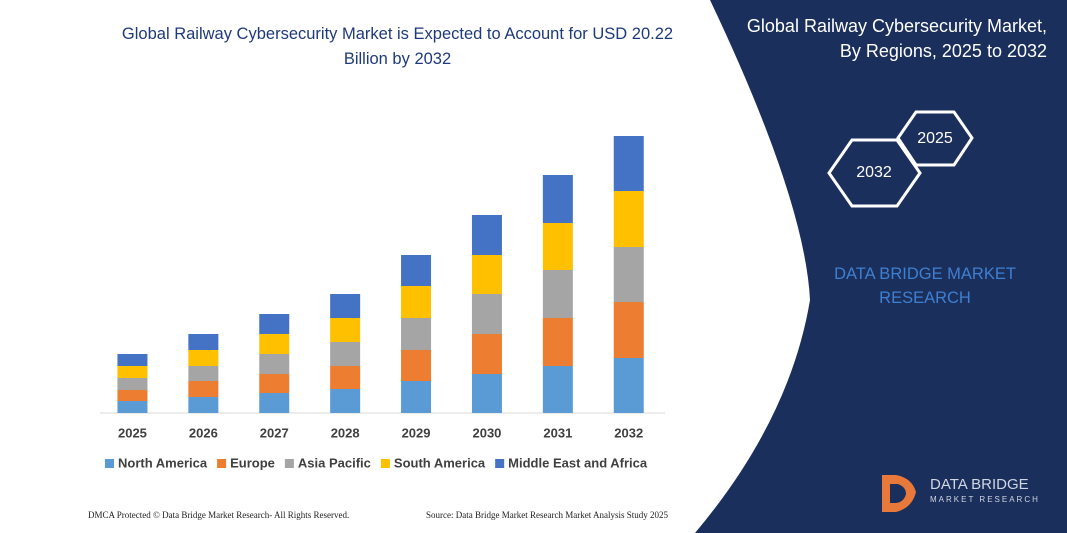 Image resolution: width=1067 pixels, height=533 pixels. What do you see at coordinates (979, 484) in the screenshot?
I see `logo-name: DATA BRIDGE` at bounding box center [979, 484].